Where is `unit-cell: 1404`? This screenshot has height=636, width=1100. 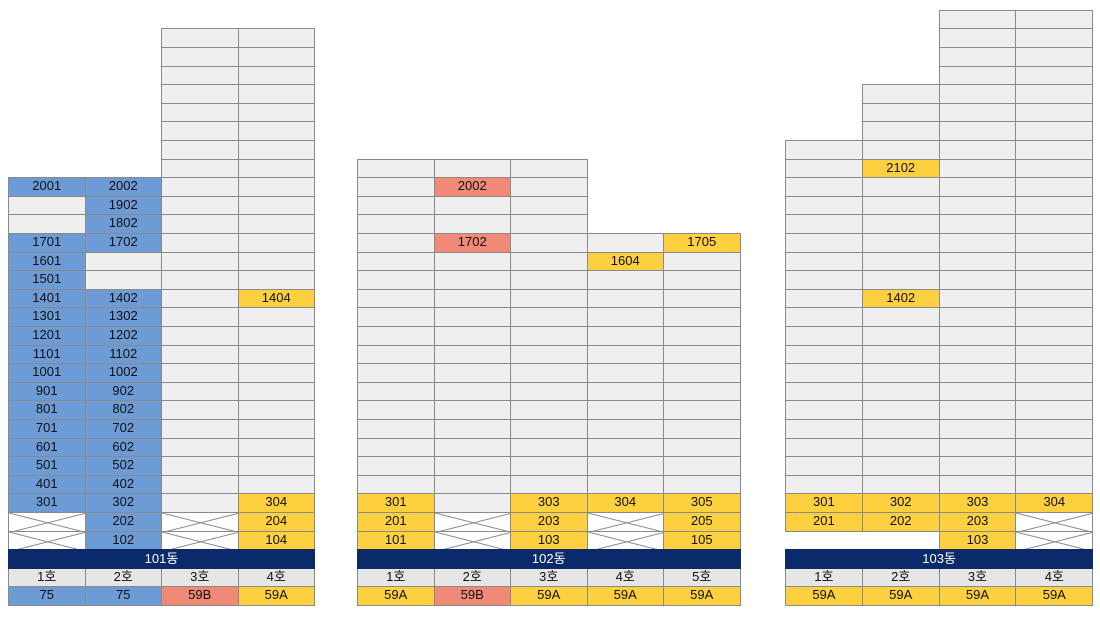 unit-cell: 1404 is located at coordinates (276, 298).